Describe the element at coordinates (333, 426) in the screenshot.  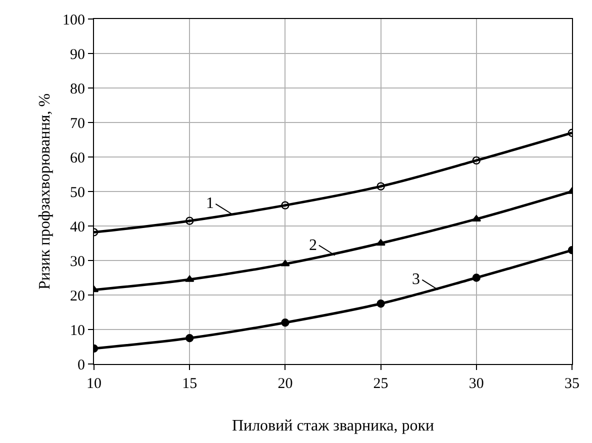
I see `x-axis-title: Пиловий стаж зварника, роки` at that location.